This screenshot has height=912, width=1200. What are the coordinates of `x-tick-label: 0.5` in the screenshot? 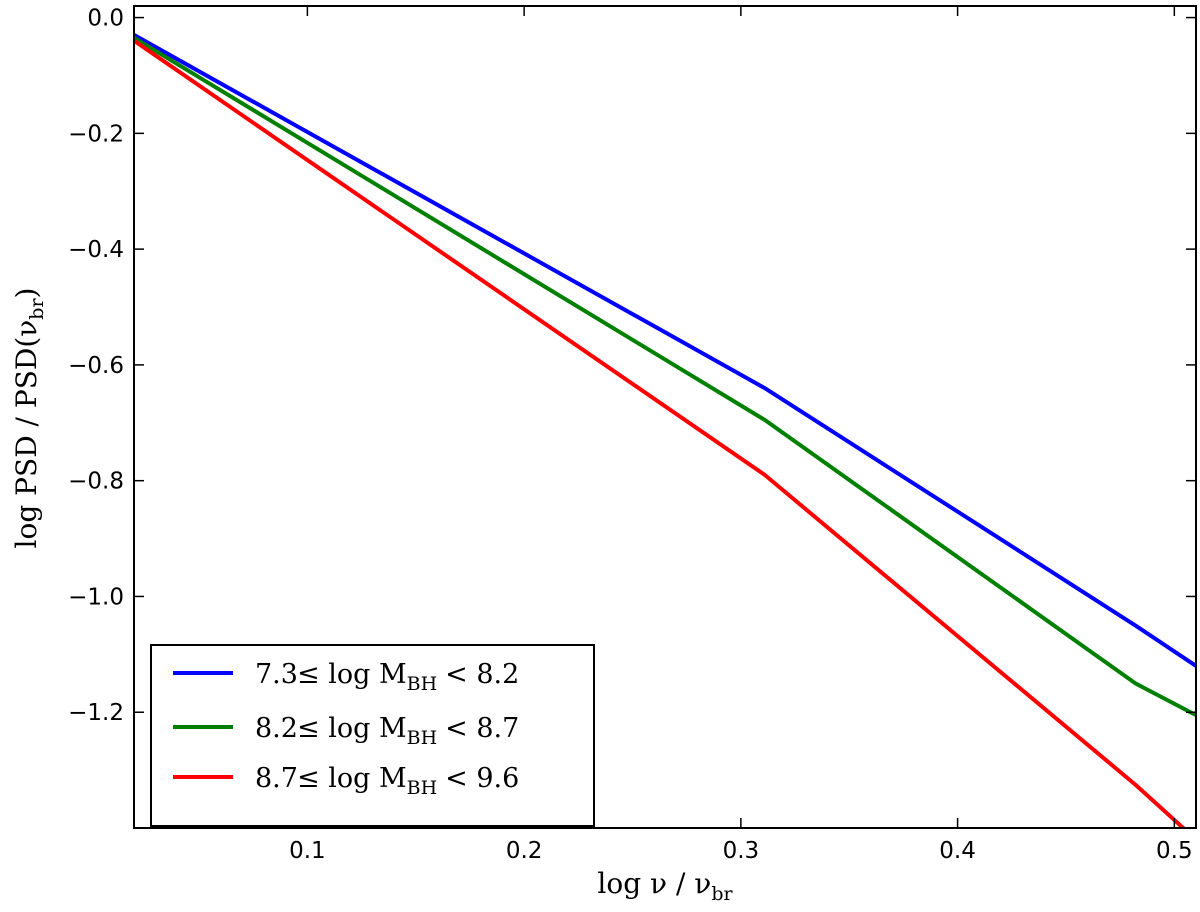 It's located at (1174, 851).